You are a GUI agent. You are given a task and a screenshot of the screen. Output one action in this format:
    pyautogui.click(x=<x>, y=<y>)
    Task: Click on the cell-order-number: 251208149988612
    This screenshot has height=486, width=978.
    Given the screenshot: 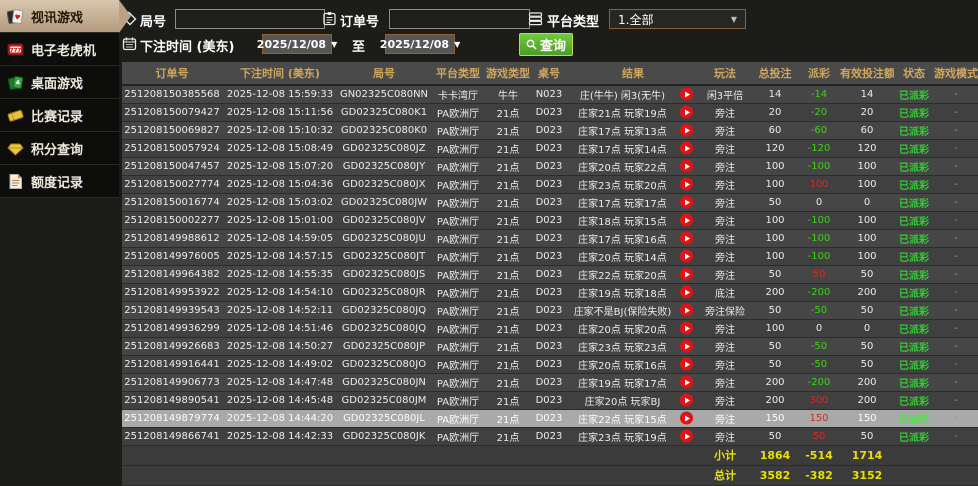 What is the action you would take?
    pyautogui.click(x=172, y=238)
    